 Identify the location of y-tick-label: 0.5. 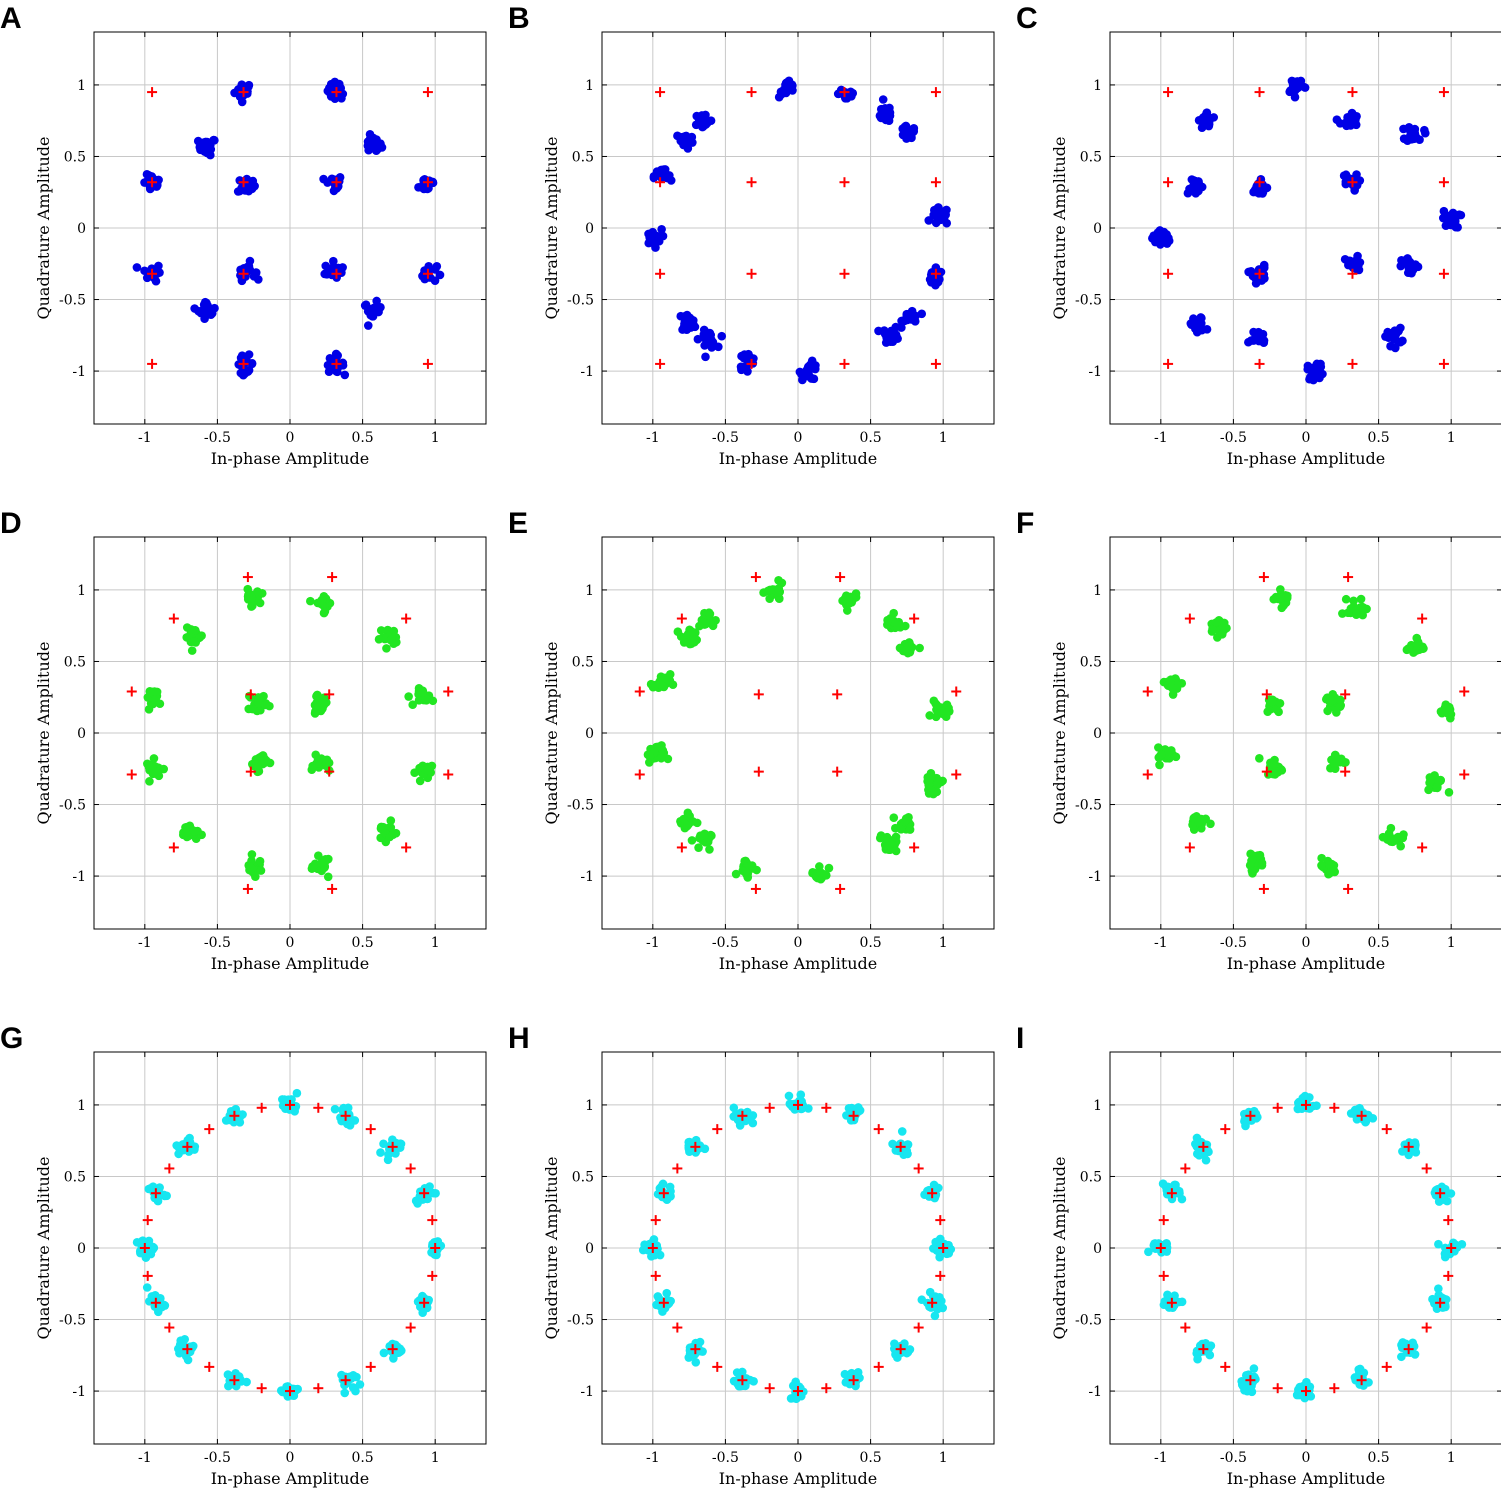
(75, 1177).